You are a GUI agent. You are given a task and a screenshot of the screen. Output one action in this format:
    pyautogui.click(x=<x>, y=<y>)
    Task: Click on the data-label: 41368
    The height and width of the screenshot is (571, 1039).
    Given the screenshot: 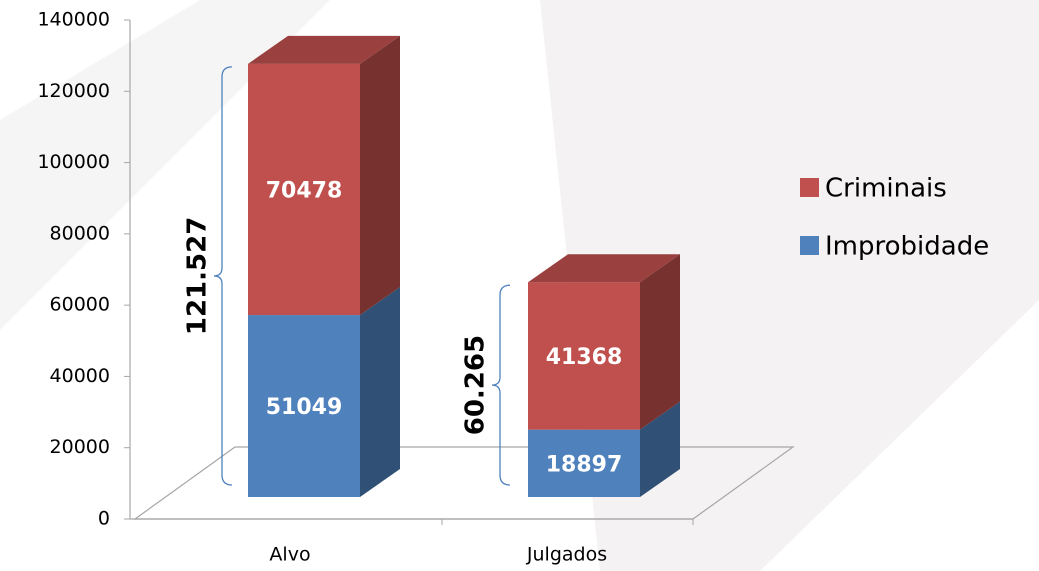 What is the action you would take?
    pyautogui.click(x=584, y=357)
    